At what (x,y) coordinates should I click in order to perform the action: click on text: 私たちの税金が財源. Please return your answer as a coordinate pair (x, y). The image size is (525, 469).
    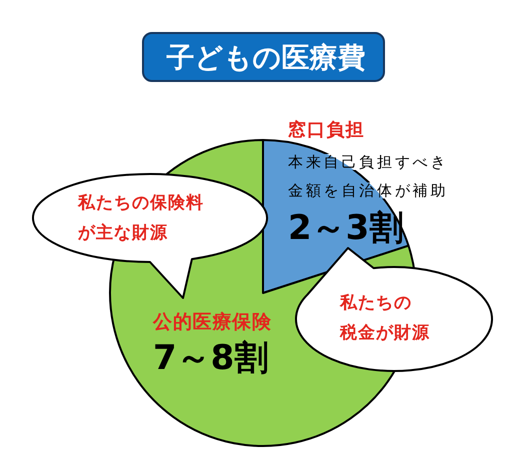
    Looking at the image, I should click on (384, 318).